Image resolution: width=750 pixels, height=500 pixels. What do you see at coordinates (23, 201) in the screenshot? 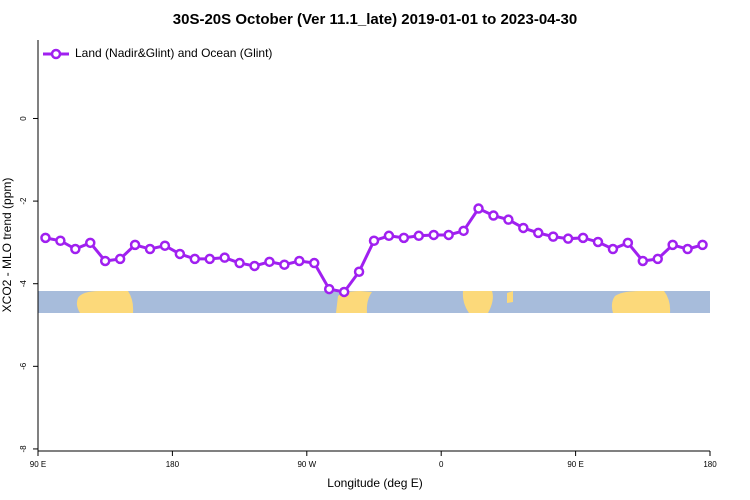
I see `y-tick-label: -2` at bounding box center [23, 201].